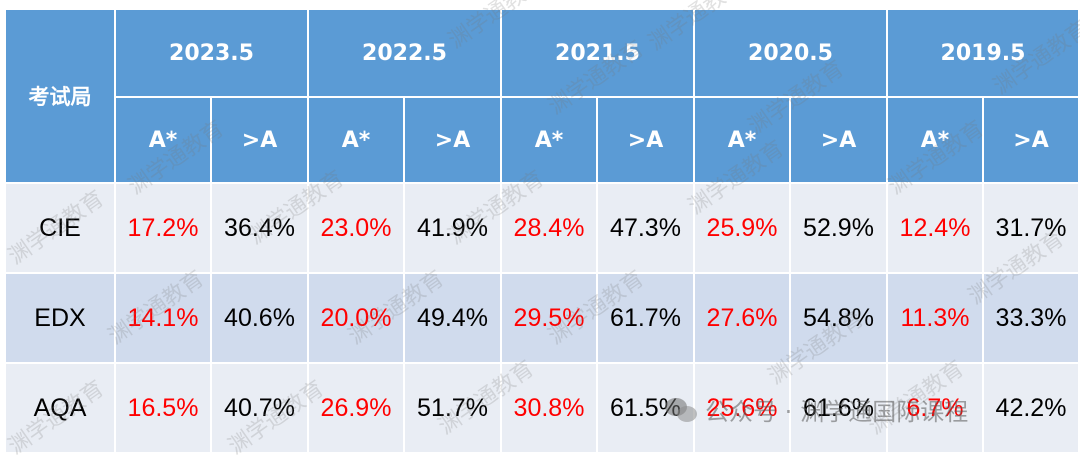 This screenshot has height=461, width=1080. What do you see at coordinates (404, 53) in the screenshot?
I see `year-header: 2022.5` at bounding box center [404, 53].